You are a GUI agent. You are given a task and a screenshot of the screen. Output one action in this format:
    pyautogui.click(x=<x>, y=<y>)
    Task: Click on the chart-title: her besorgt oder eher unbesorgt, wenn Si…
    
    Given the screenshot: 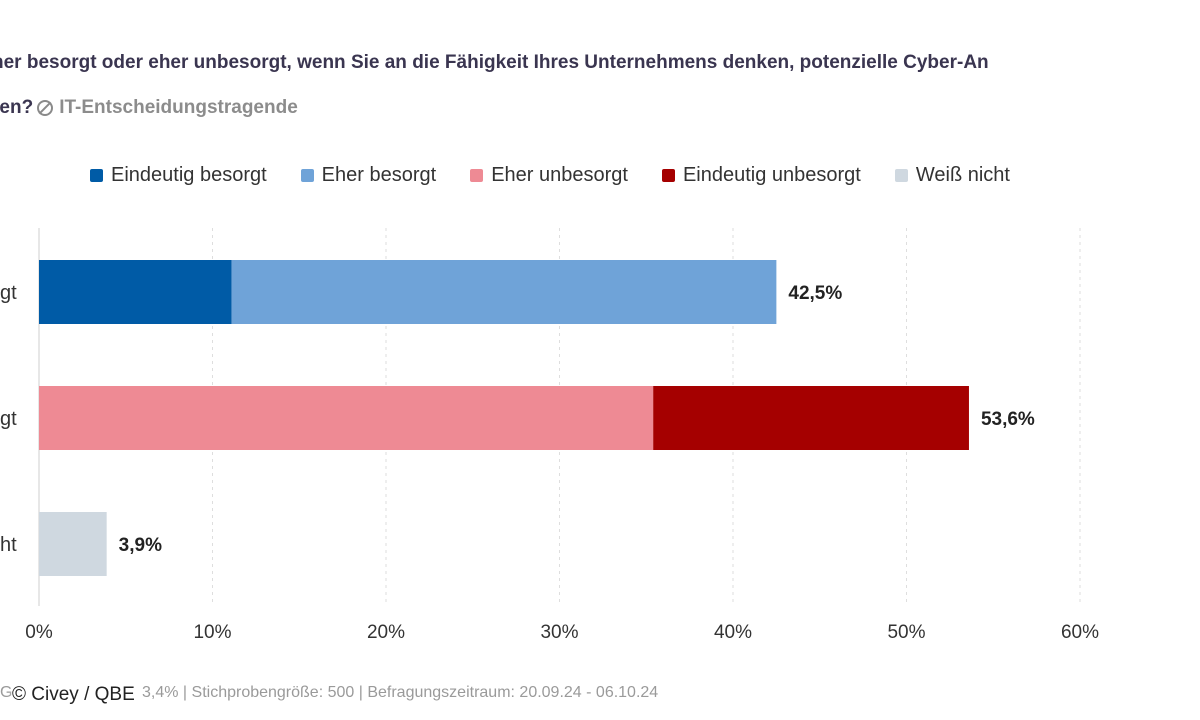 What is the action you would take?
    pyautogui.click(x=600, y=85)
    